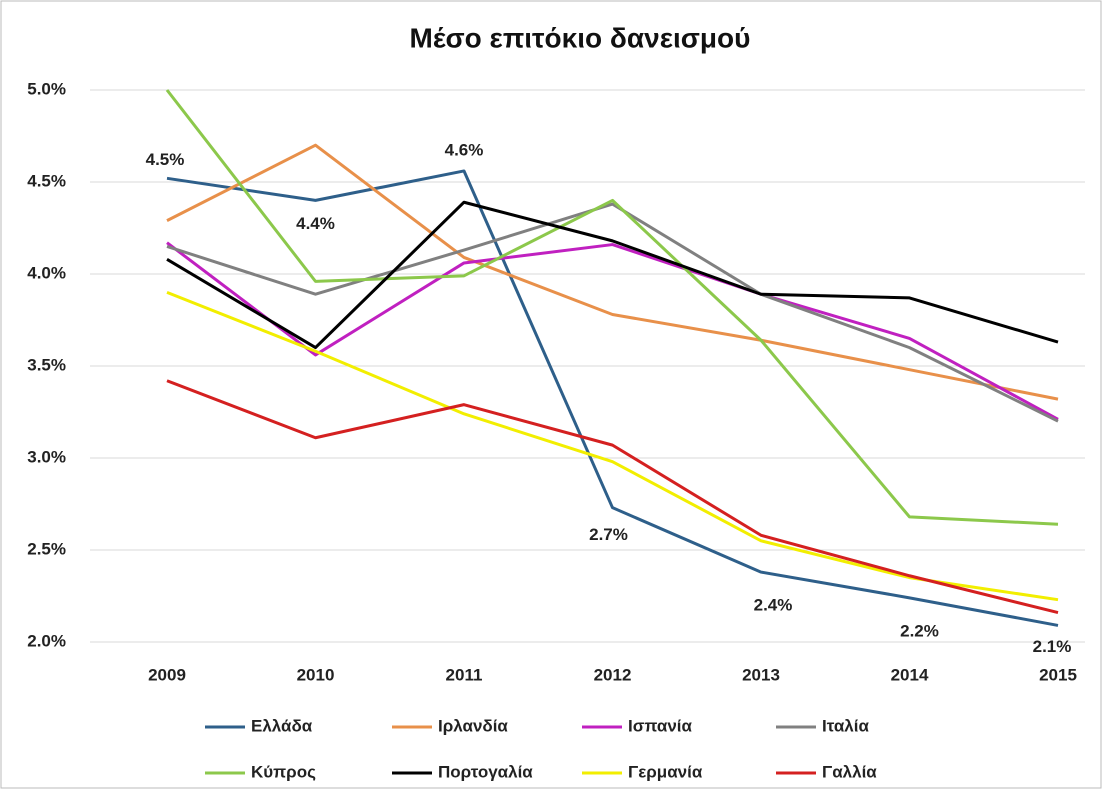 The height and width of the screenshot is (789, 1102). Describe the element at coordinates (773, 605) in the screenshot. I see `data-label: 2.4%` at that location.